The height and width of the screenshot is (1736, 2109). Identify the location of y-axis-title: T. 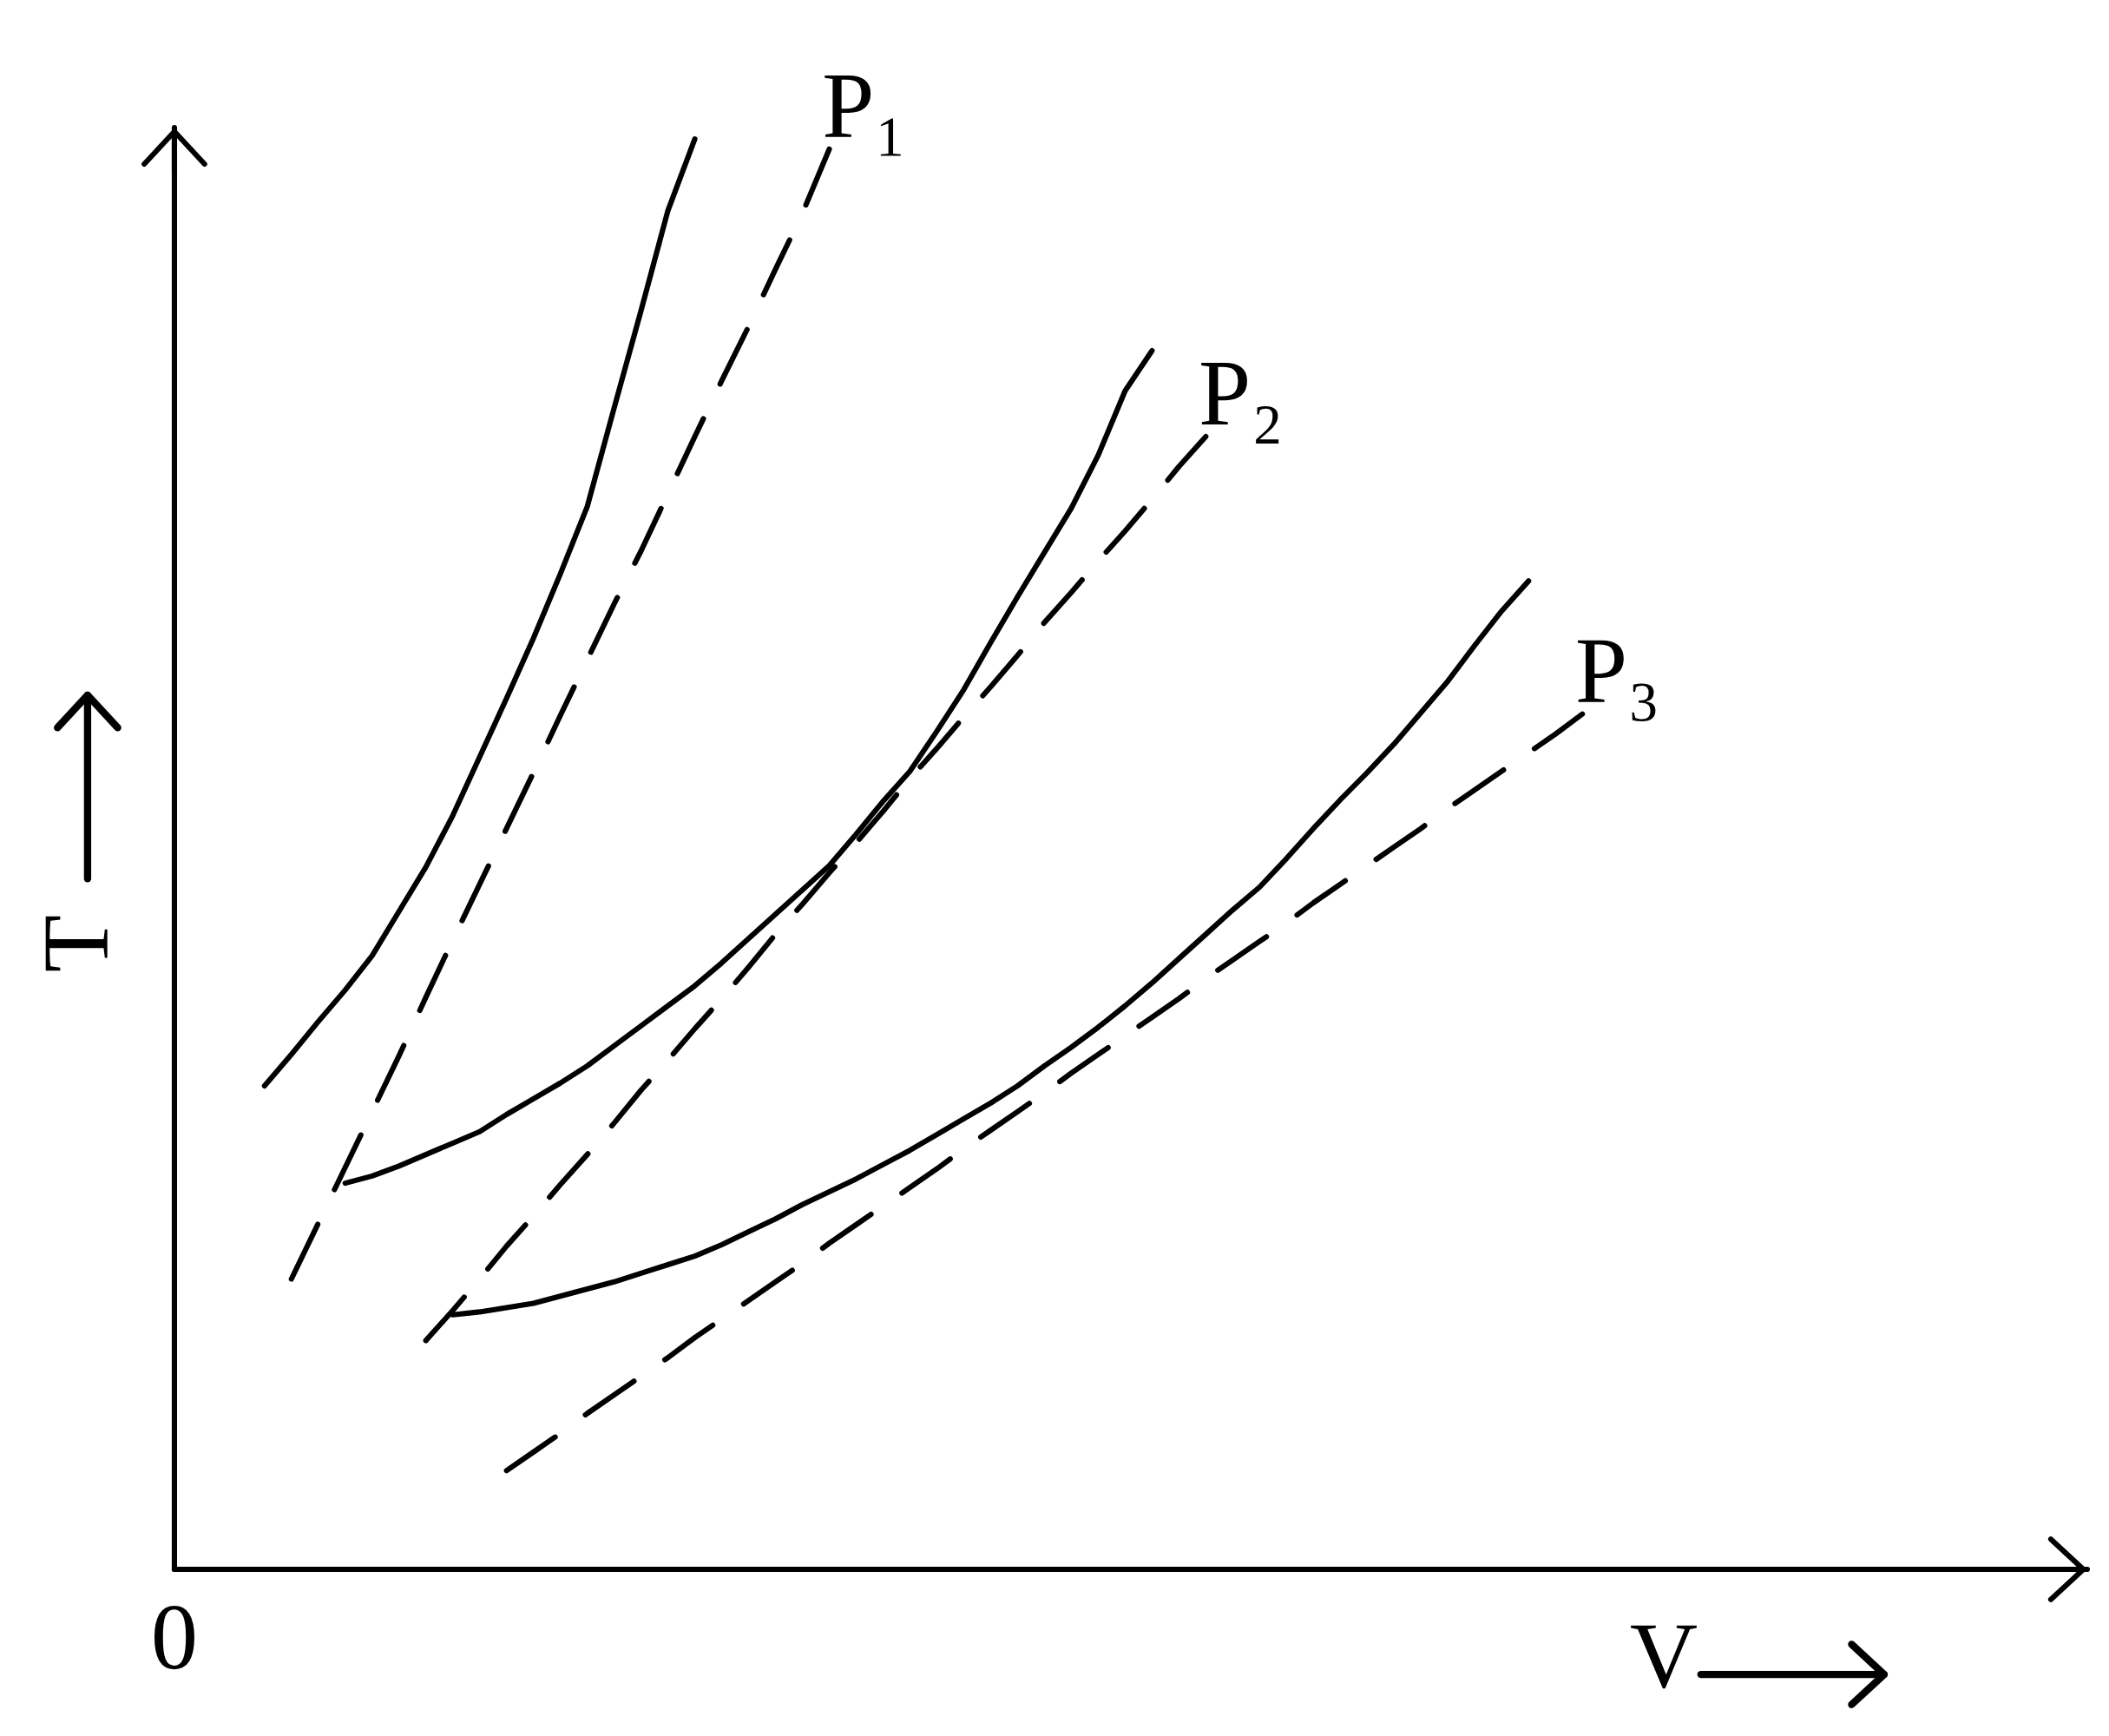
(76, 943).